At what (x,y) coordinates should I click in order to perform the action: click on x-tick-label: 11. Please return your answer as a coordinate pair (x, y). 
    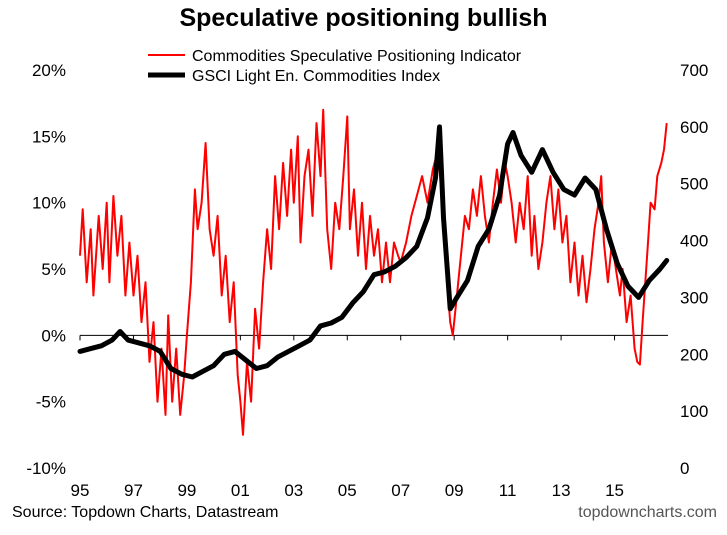
    Looking at the image, I should click on (508, 490).